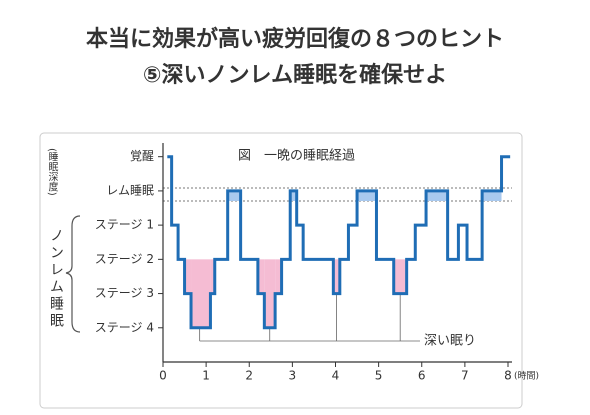  I want to click on y-tick-label: ステージ 3, so click(124, 293).